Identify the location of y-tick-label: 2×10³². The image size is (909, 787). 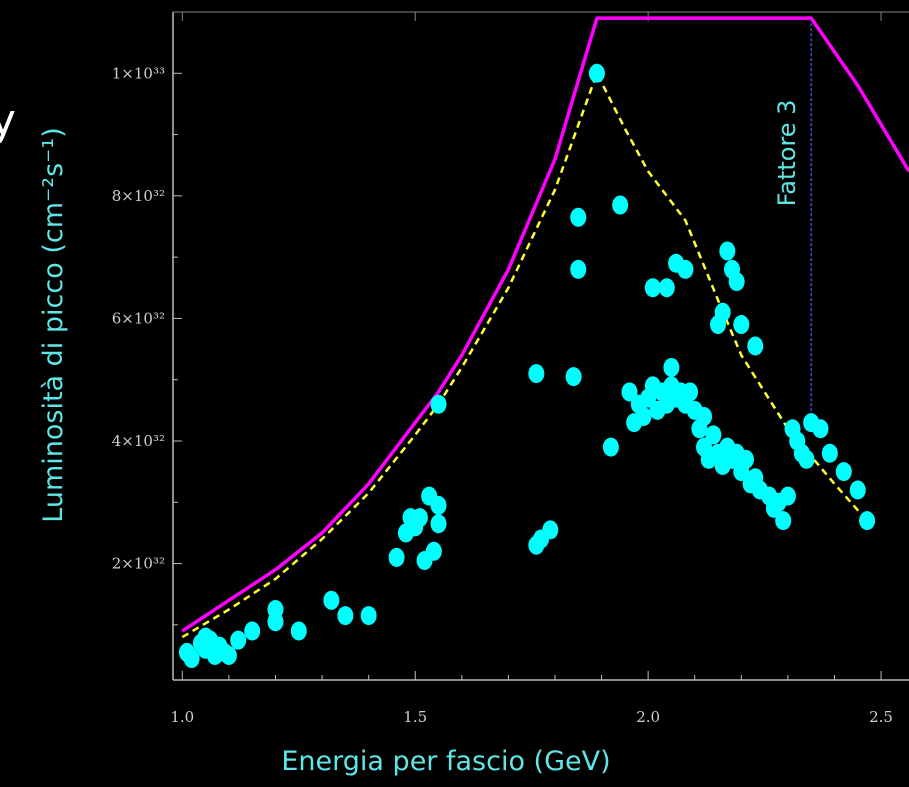
(138, 564).